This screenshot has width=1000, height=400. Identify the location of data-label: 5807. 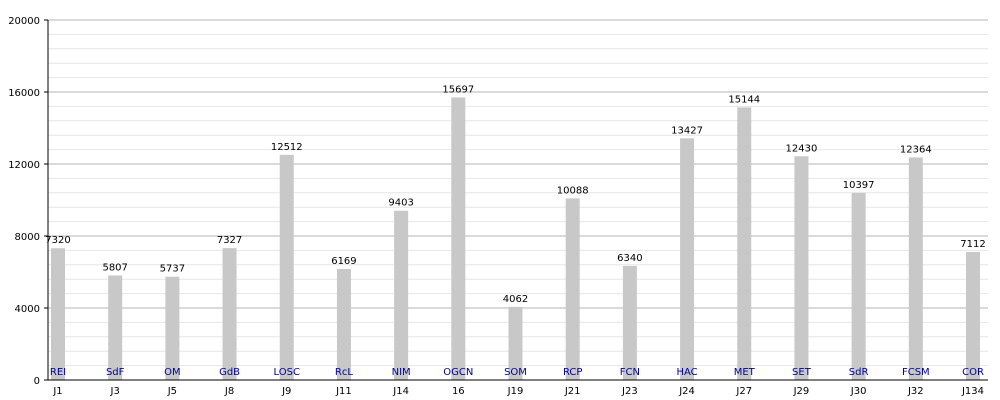
(114, 267).